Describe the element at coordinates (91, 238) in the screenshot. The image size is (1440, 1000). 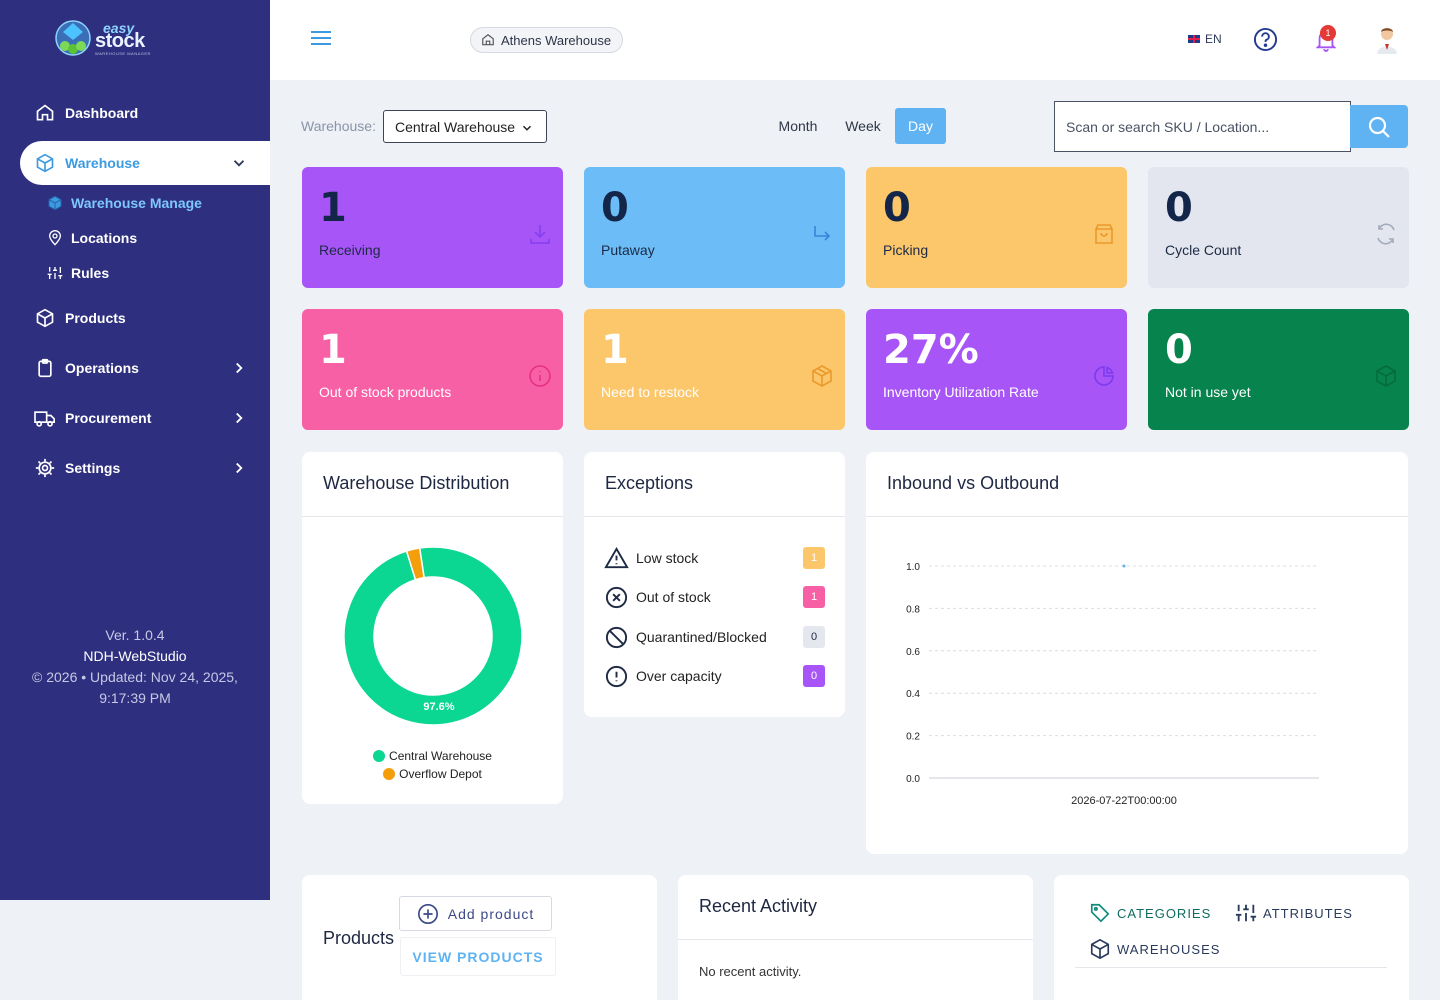
I see `sidebar-subitem-locations: Locations` at that location.